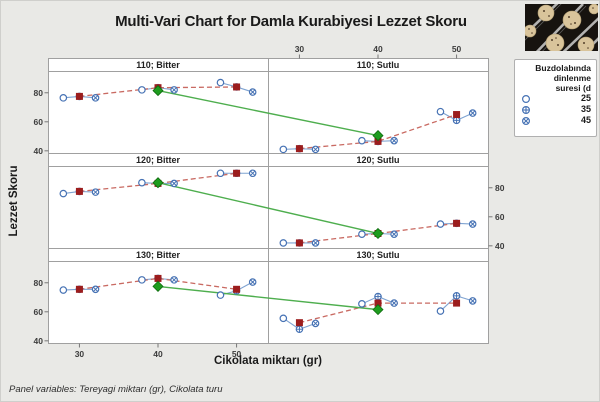 This screenshot has height=402, width=600. Describe the element at coordinates (585, 120) in the screenshot. I see `legend-item-label: 45` at that location.